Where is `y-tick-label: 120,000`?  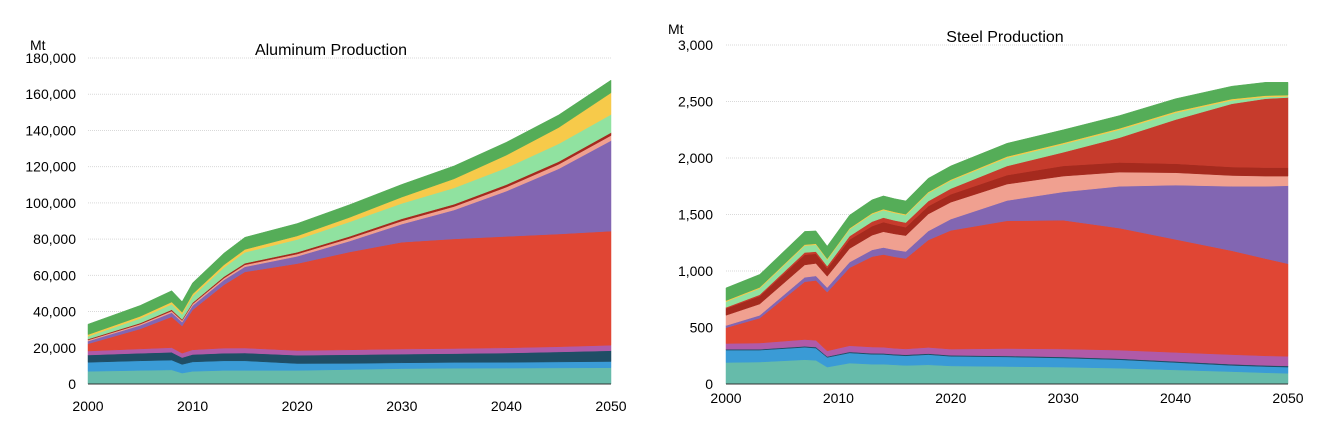 y-tick-label: 120,000 is located at coordinates (50, 167).